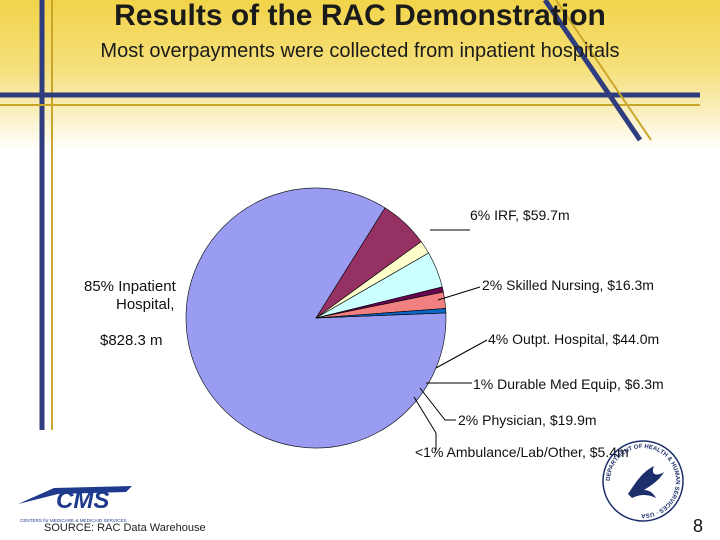 The height and width of the screenshot is (540, 720). Describe the element at coordinates (461, 354) in the screenshot. I see `leader-line-outpt` at that location.